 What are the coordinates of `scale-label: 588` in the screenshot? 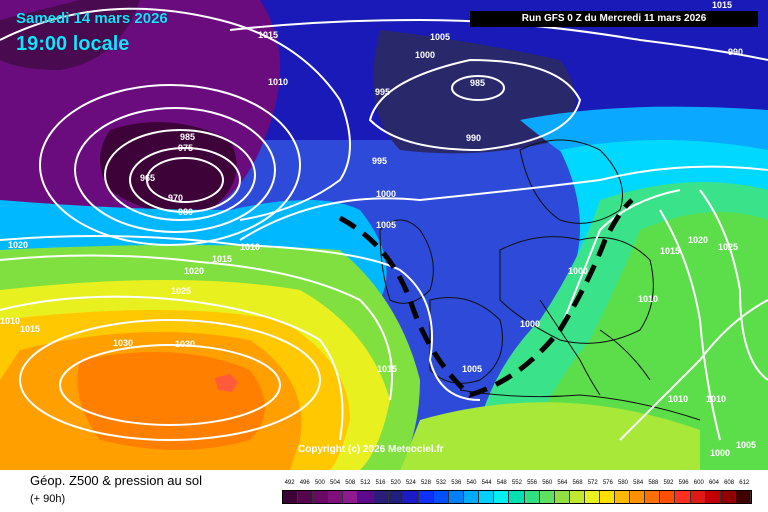 It's located at (653, 483).